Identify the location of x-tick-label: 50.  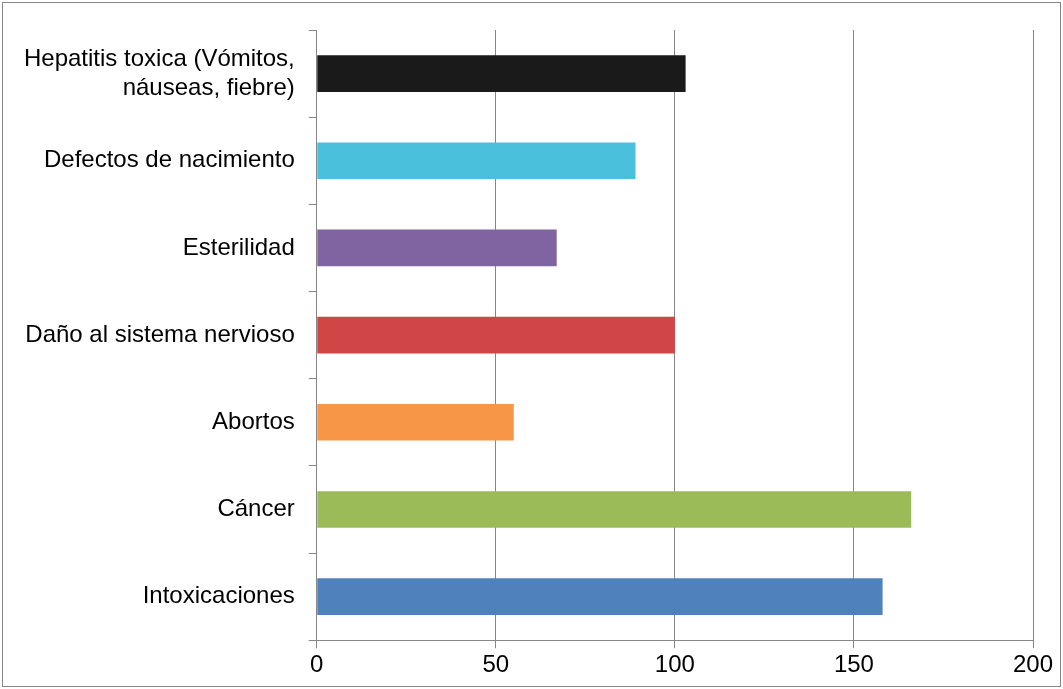
(496, 664).